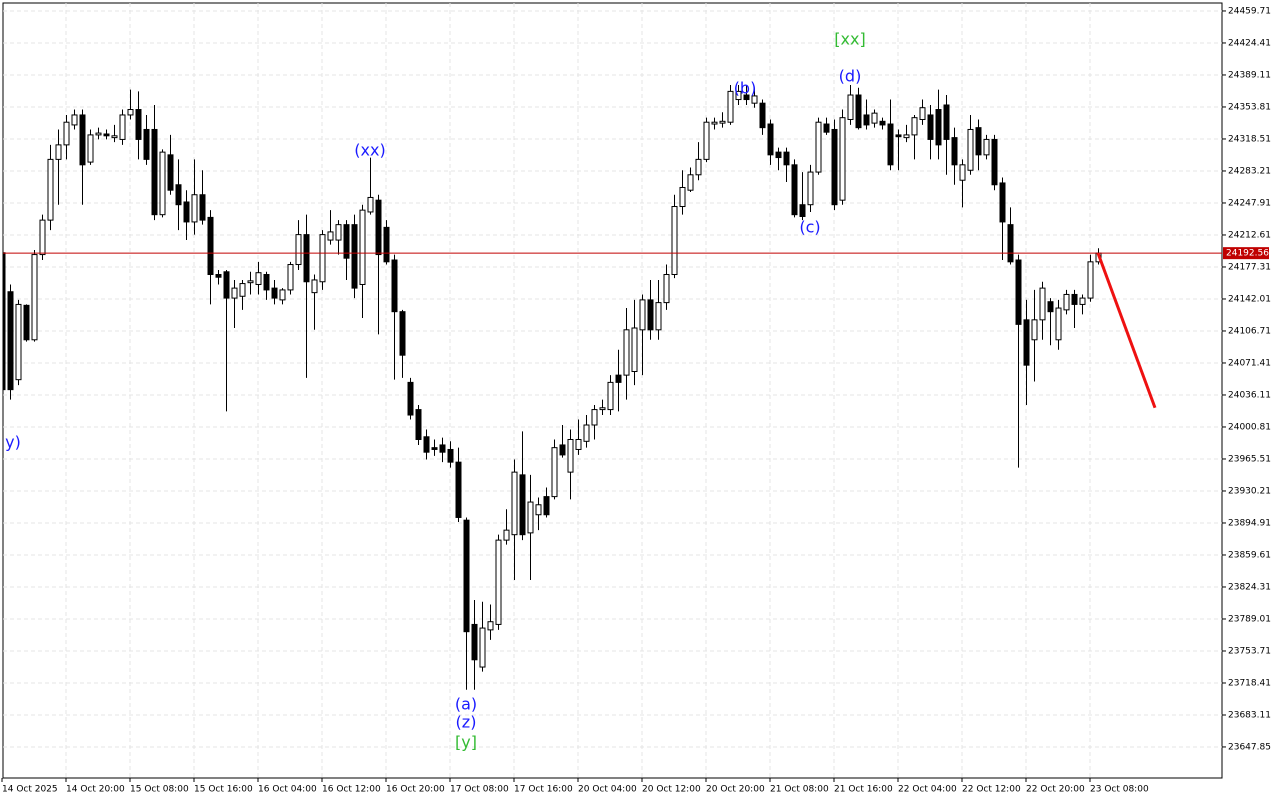 The width and height of the screenshot is (1280, 800). Describe the element at coordinates (1119, 790) in the screenshot. I see `x-tick-label: 23 Oct 08:00` at that location.